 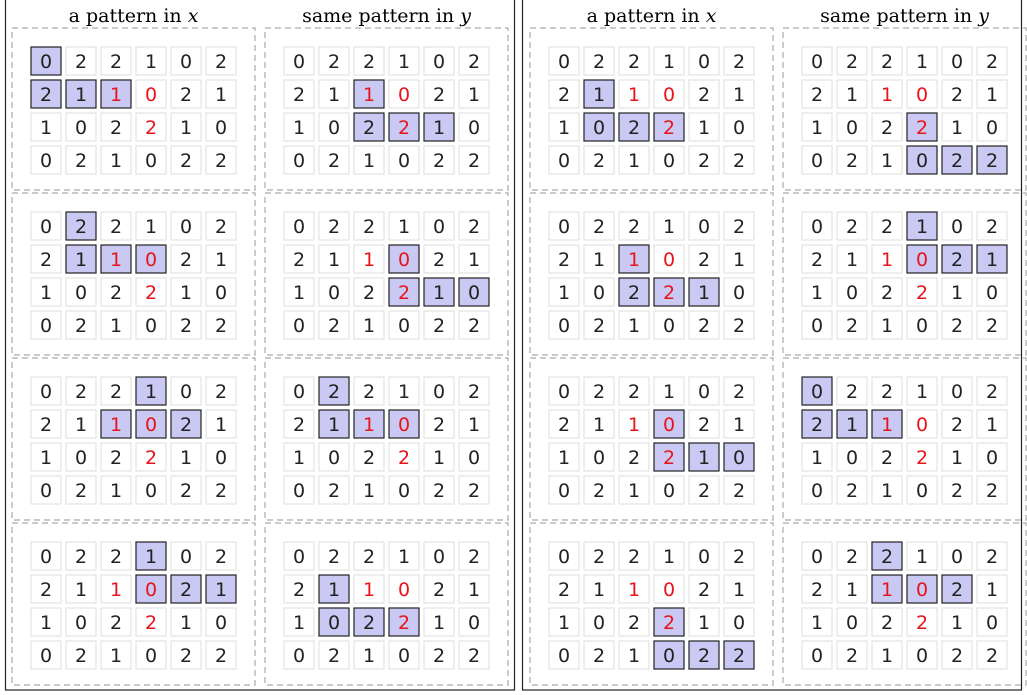 What do you see at coordinates (465, 16) in the screenshot?
I see `header-variable: y` at bounding box center [465, 16].